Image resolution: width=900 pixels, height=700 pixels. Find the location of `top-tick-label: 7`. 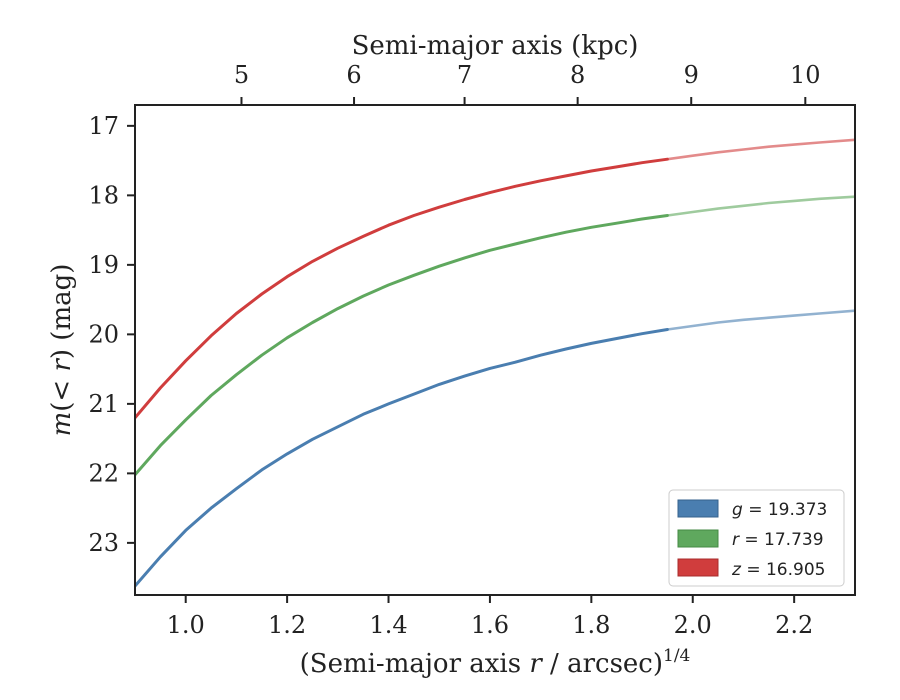

top-tick-label: 7 is located at coordinates (464, 75).